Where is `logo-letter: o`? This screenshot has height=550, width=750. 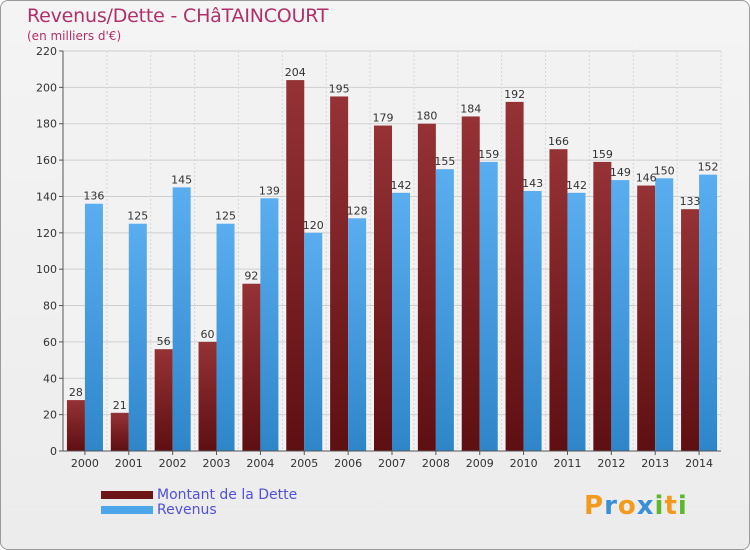 logo-letter: o is located at coordinates (627, 506).